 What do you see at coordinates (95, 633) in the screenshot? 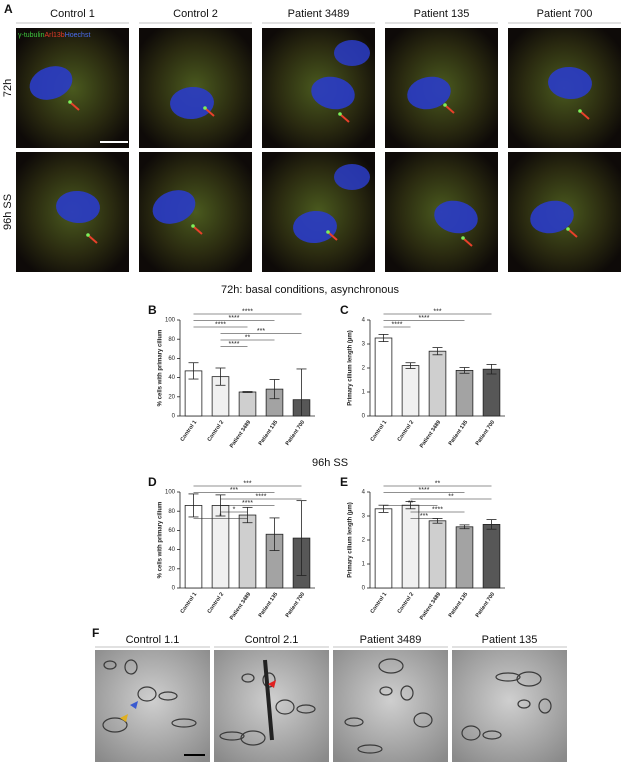
I see `panel-letter: F` at bounding box center [95, 633].